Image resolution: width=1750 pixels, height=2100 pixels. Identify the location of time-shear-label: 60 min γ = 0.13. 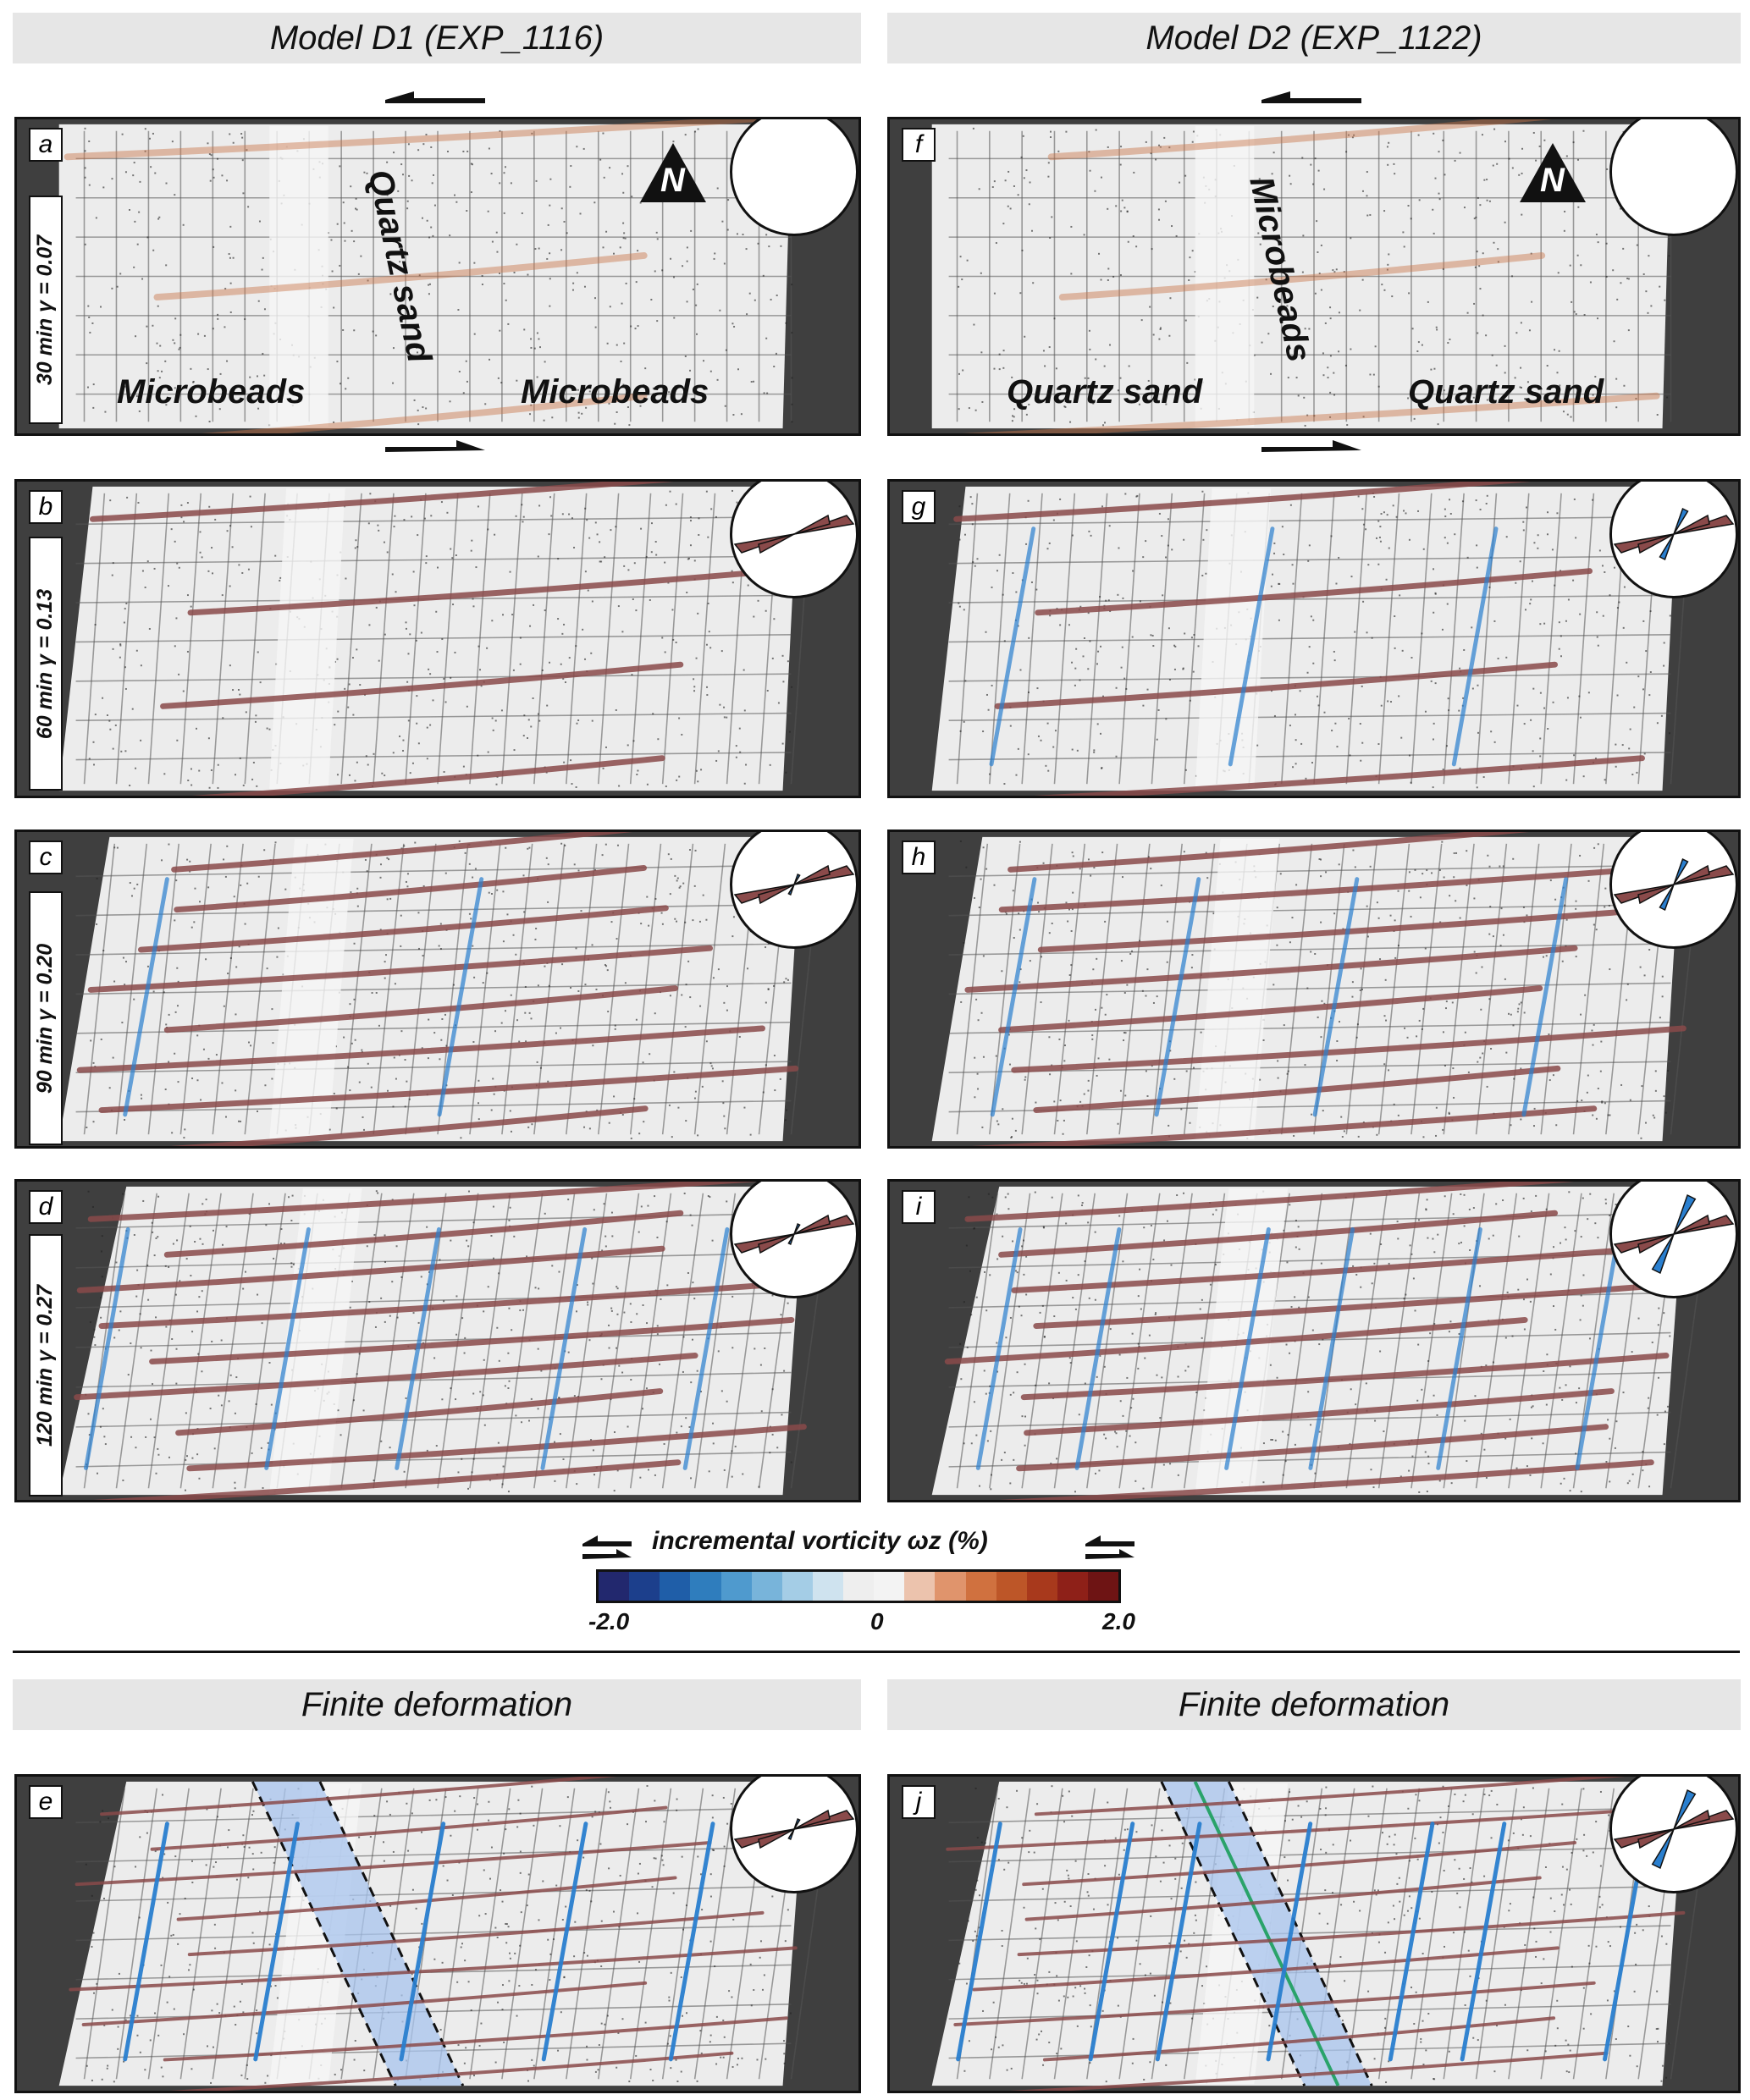
(46, 664).